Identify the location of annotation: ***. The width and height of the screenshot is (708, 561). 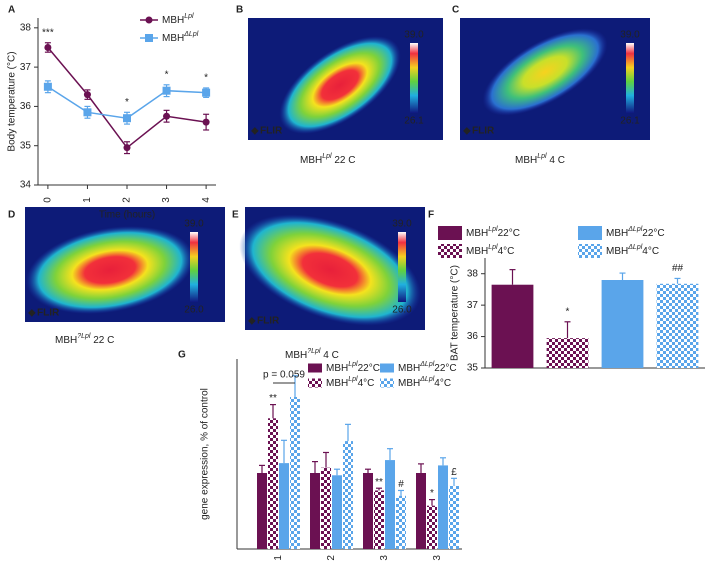
(48, 32).